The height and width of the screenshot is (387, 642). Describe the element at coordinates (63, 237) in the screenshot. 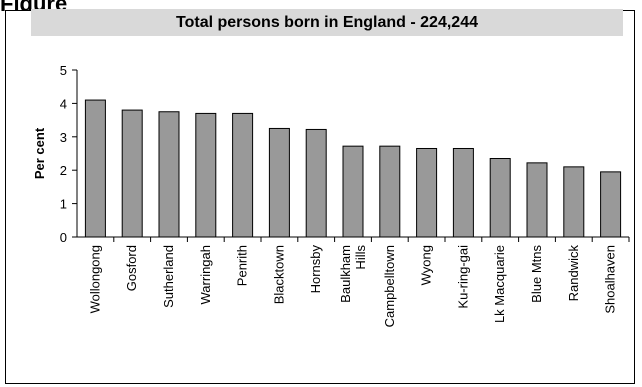

I see `y-tick-label: 0` at that location.